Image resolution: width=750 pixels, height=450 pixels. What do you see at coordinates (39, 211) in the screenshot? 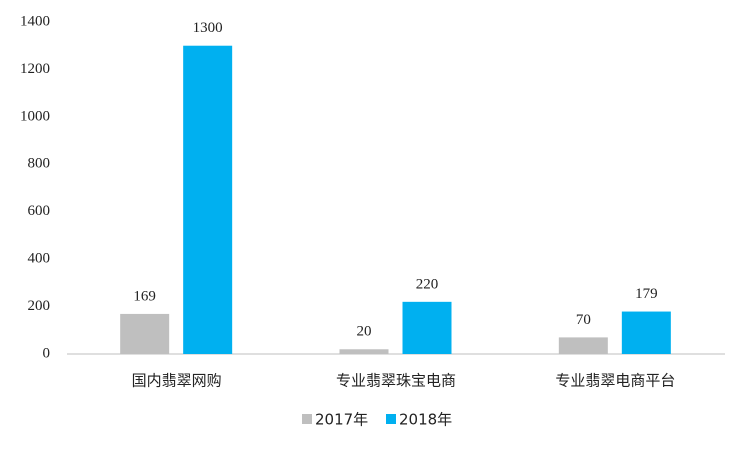
I see `y-tick-label: 600` at bounding box center [39, 211].